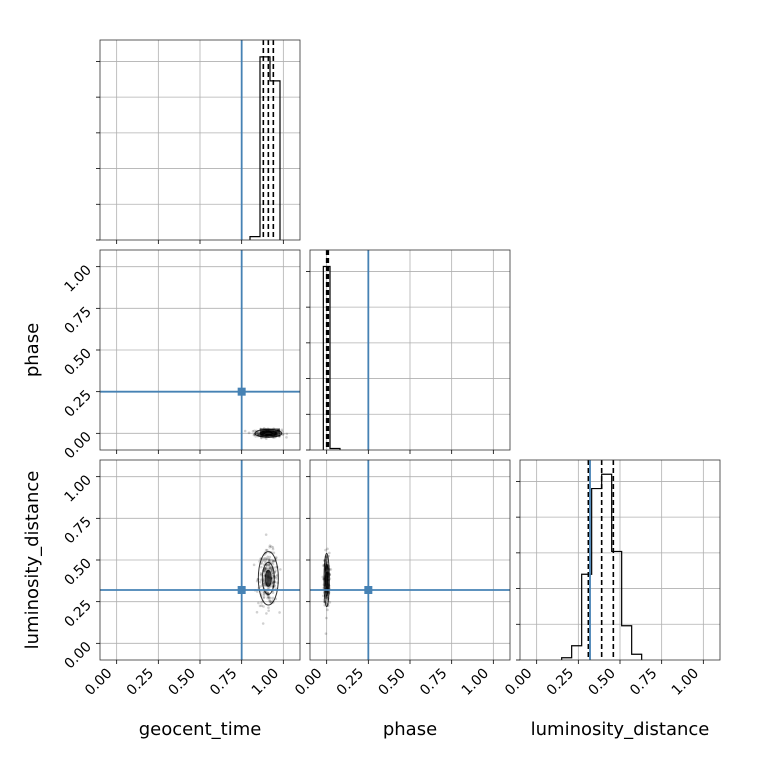  What do you see at coordinates (77, 572) in the screenshot?
I see `y-tick-label: 0.50` at bounding box center [77, 572].